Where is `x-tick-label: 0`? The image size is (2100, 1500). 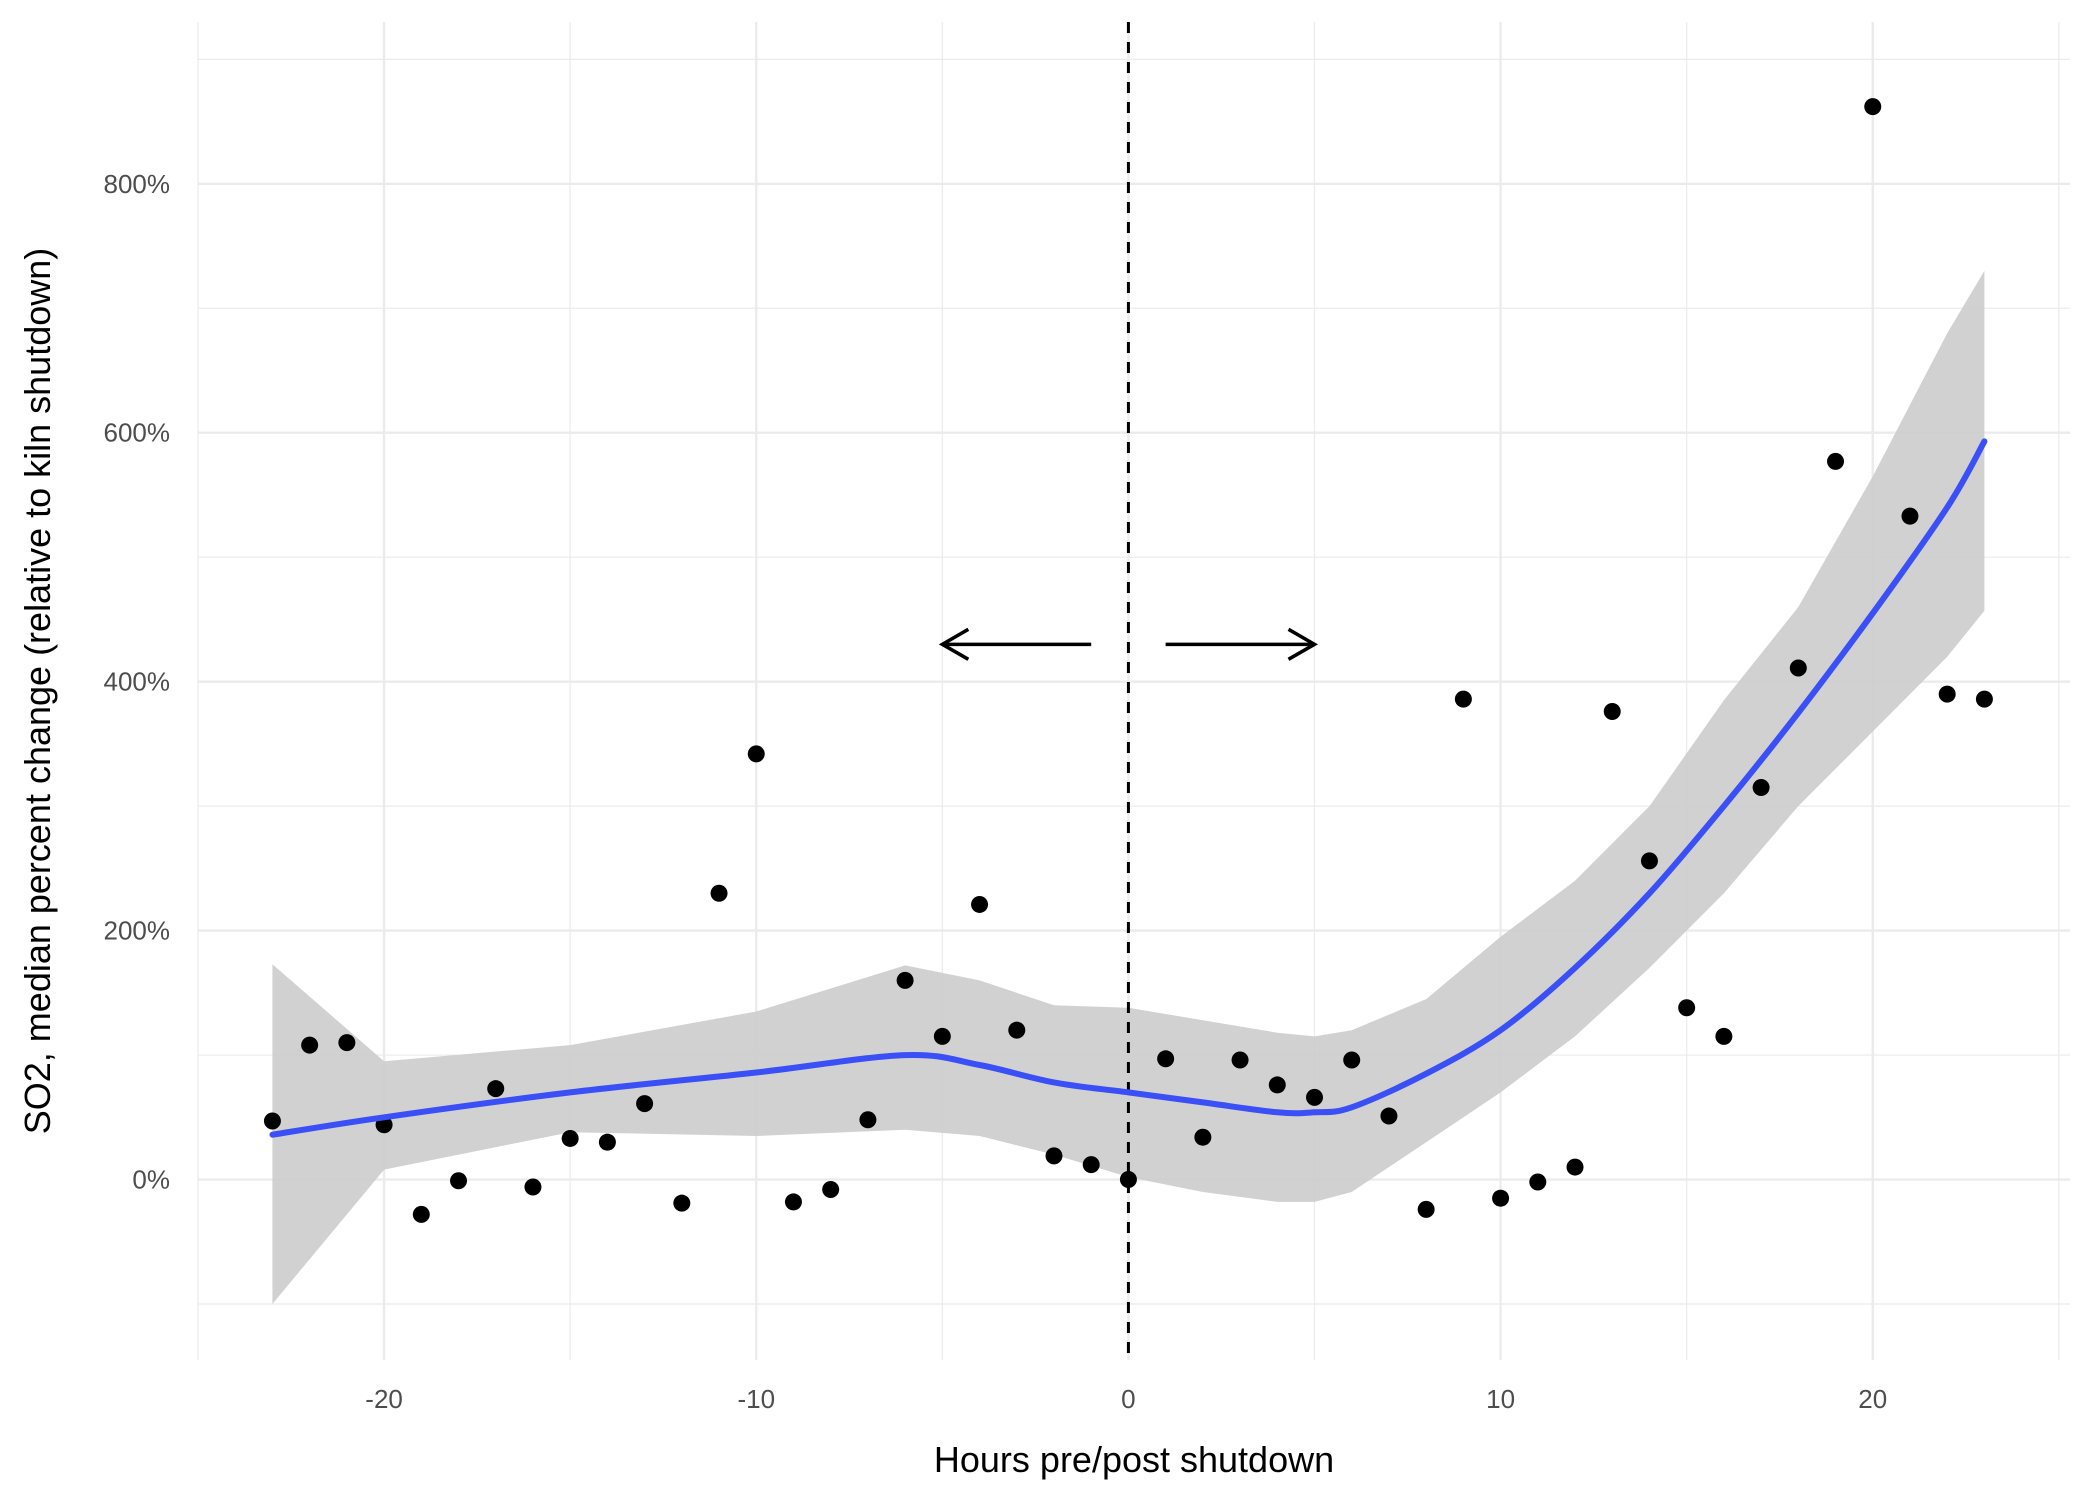 x-tick-label: 0 is located at coordinates (1128, 1399).